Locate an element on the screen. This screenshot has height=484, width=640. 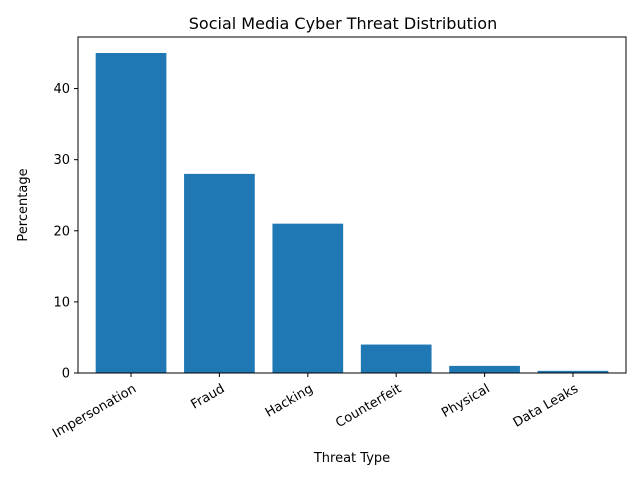
x-axis-label: Threat Type is located at coordinates (351, 458).